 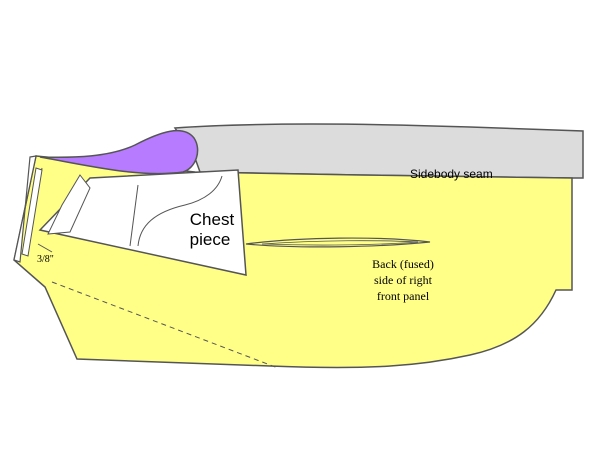 What do you see at coordinates (69, 204) in the screenshot?
I see `canvas-flap` at bounding box center [69, 204].